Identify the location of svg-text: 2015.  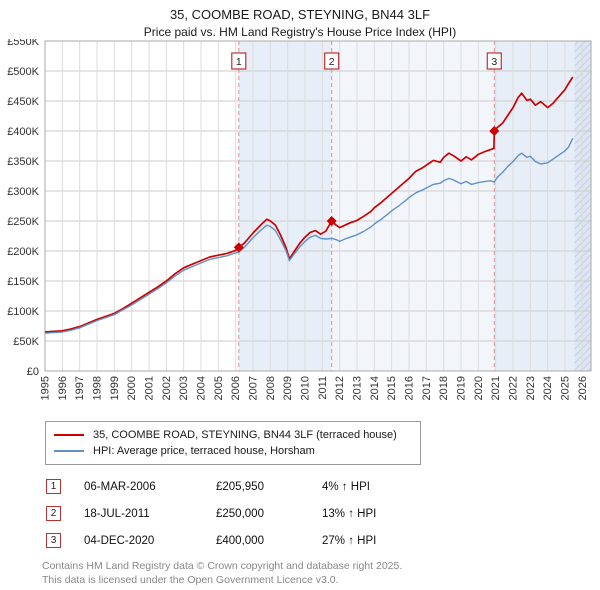
(392, 388).